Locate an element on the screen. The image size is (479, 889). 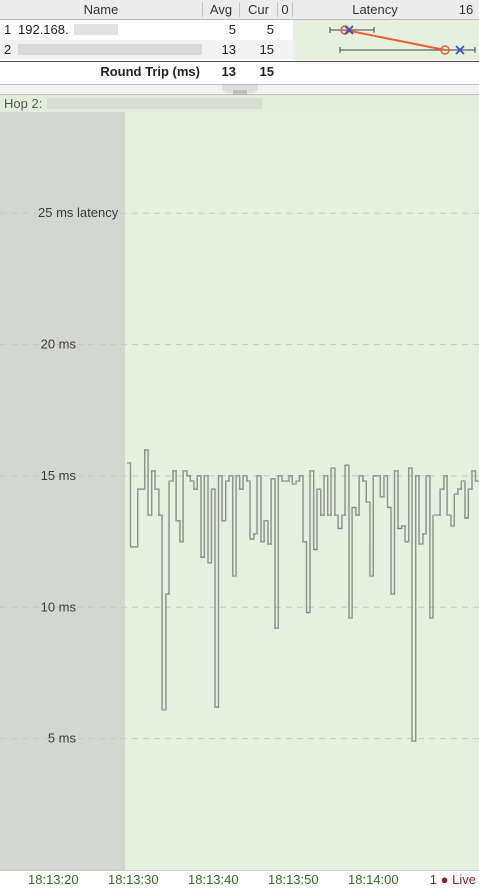
round-trip-label: Round Trip (ms) is located at coordinates (150, 71).